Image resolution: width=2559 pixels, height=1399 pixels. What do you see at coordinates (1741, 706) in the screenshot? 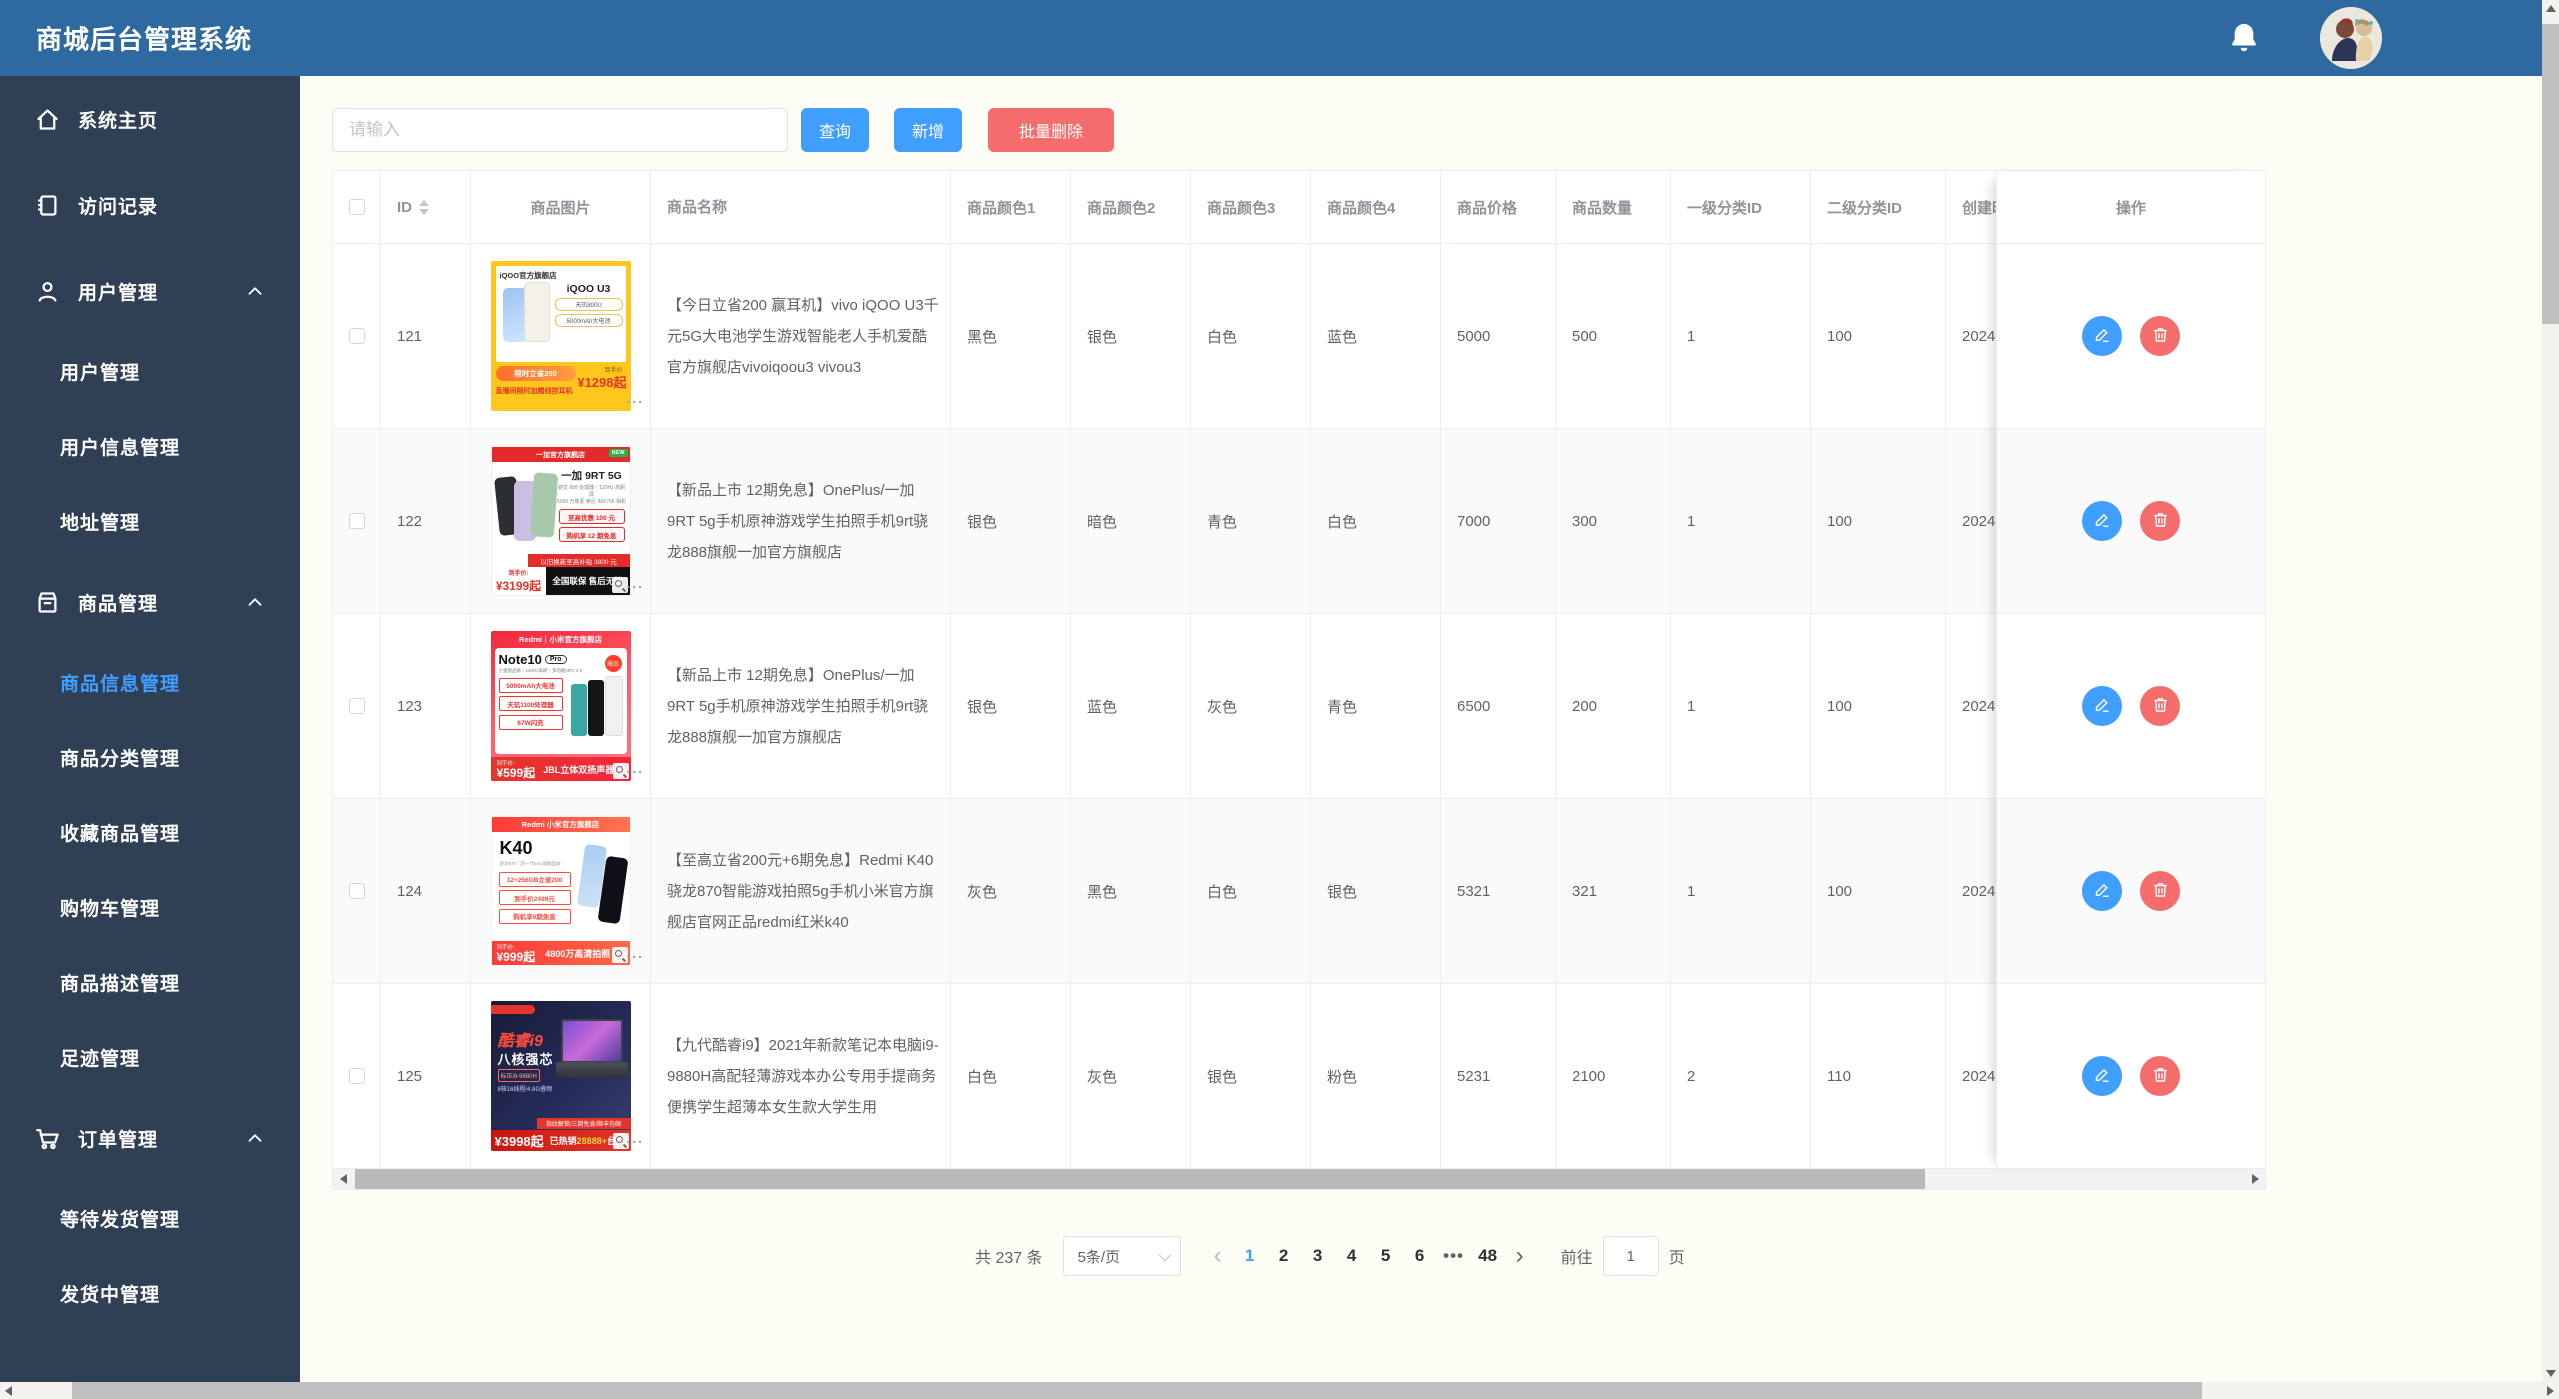
I see `cell-category1-id: 1` at bounding box center [1741, 706].